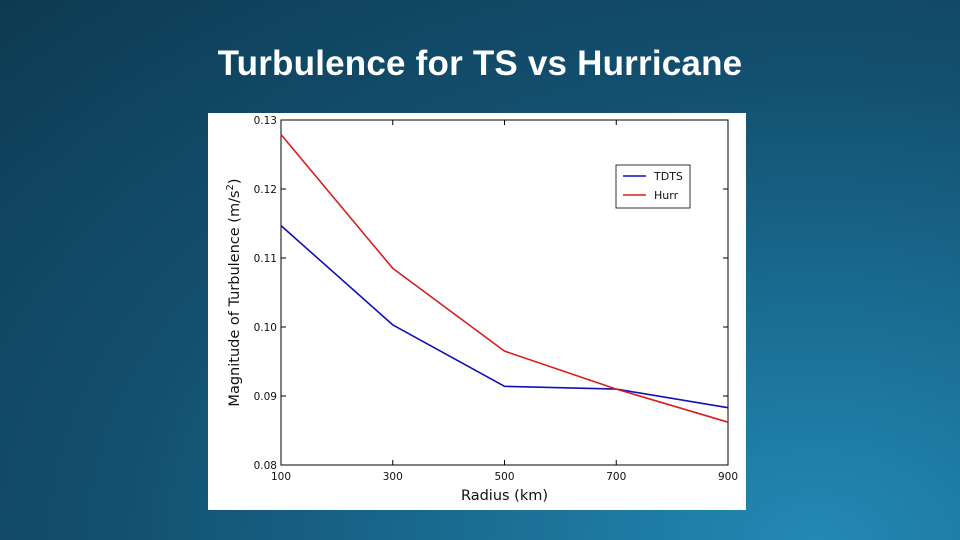  Describe the element at coordinates (235, 298) in the screenshot. I see `y-axis-label-main: Magnitude of Turbulence (m/s` at that location.